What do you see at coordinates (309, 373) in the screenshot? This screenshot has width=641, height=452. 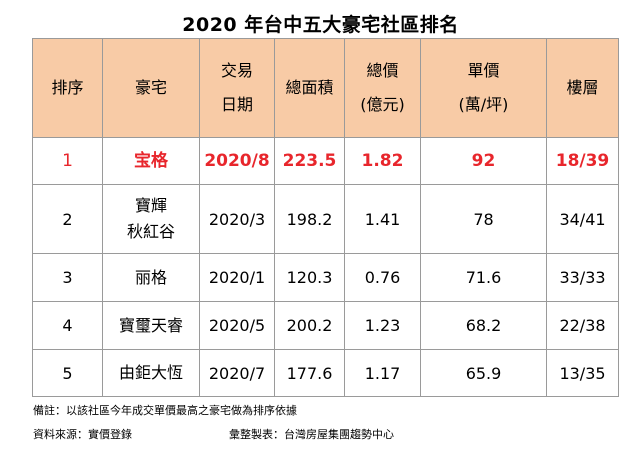 I see `cell-area: 177.6` at bounding box center [309, 373].